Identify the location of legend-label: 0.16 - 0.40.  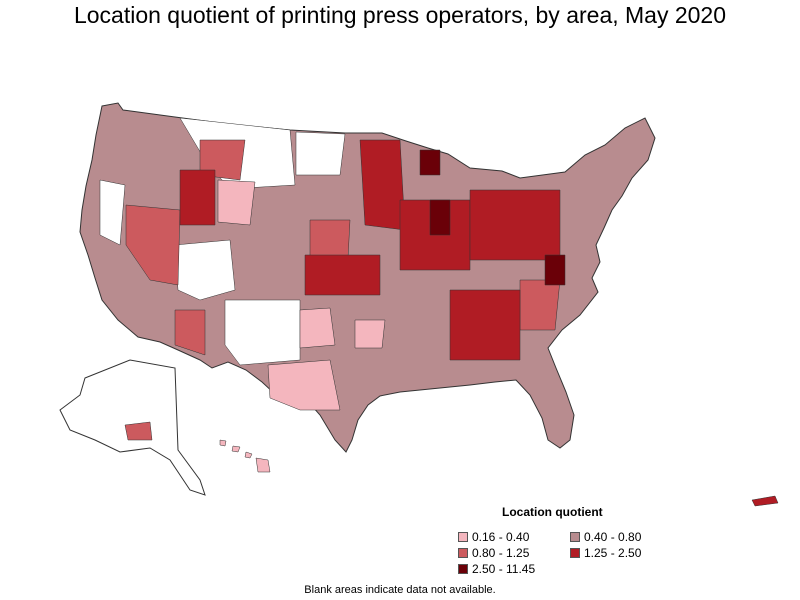
(501, 537).